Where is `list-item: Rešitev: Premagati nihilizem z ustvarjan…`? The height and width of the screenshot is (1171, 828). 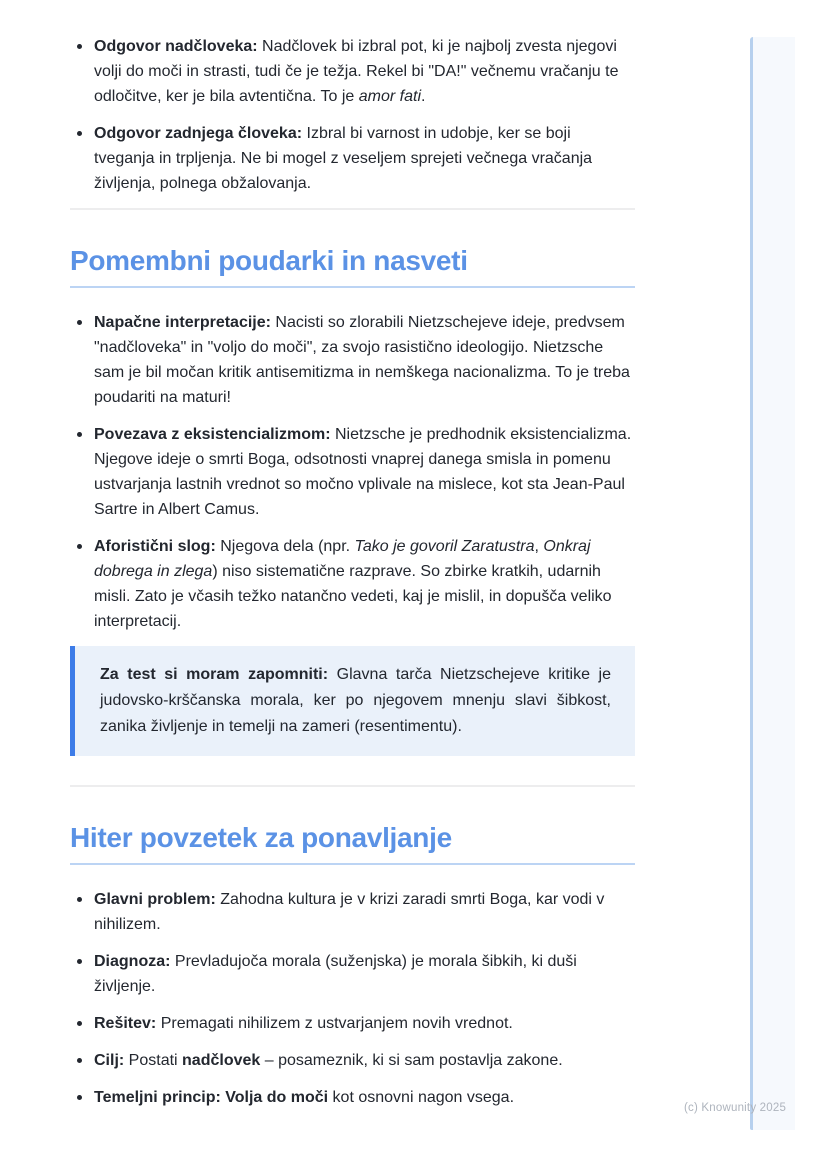 list-item: Rešitev: Premagati nihilizem z ustvarjan… is located at coordinates (352, 1023).